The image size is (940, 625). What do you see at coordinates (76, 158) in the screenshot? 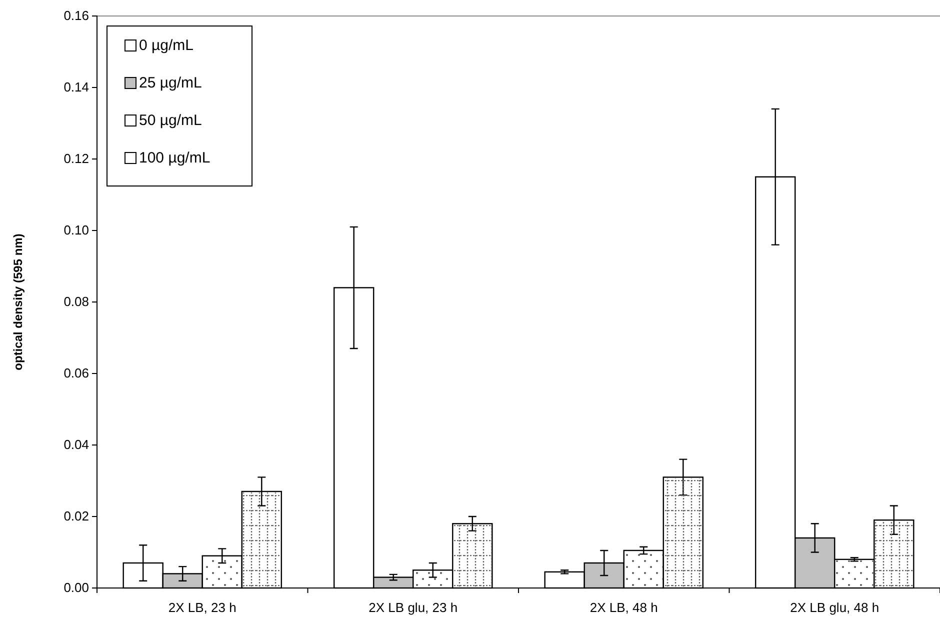
I see `y-tick-label: 0.12` at bounding box center [76, 158].